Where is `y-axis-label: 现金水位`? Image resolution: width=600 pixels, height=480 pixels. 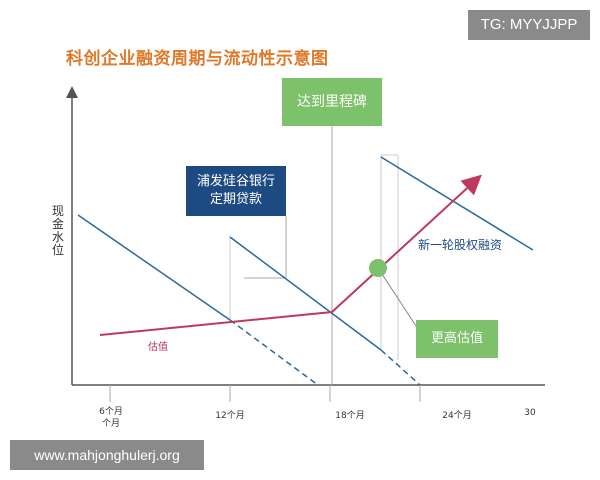 y-axis-label: 现金水位 is located at coordinates (57, 230).